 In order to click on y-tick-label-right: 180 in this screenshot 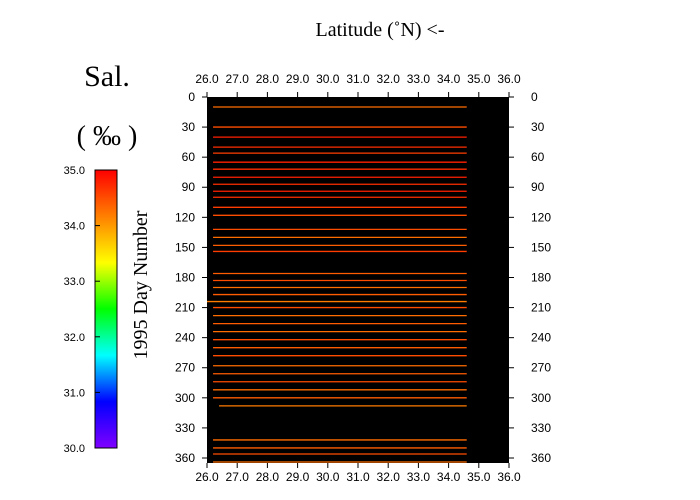, I will do `click(541, 277)`.